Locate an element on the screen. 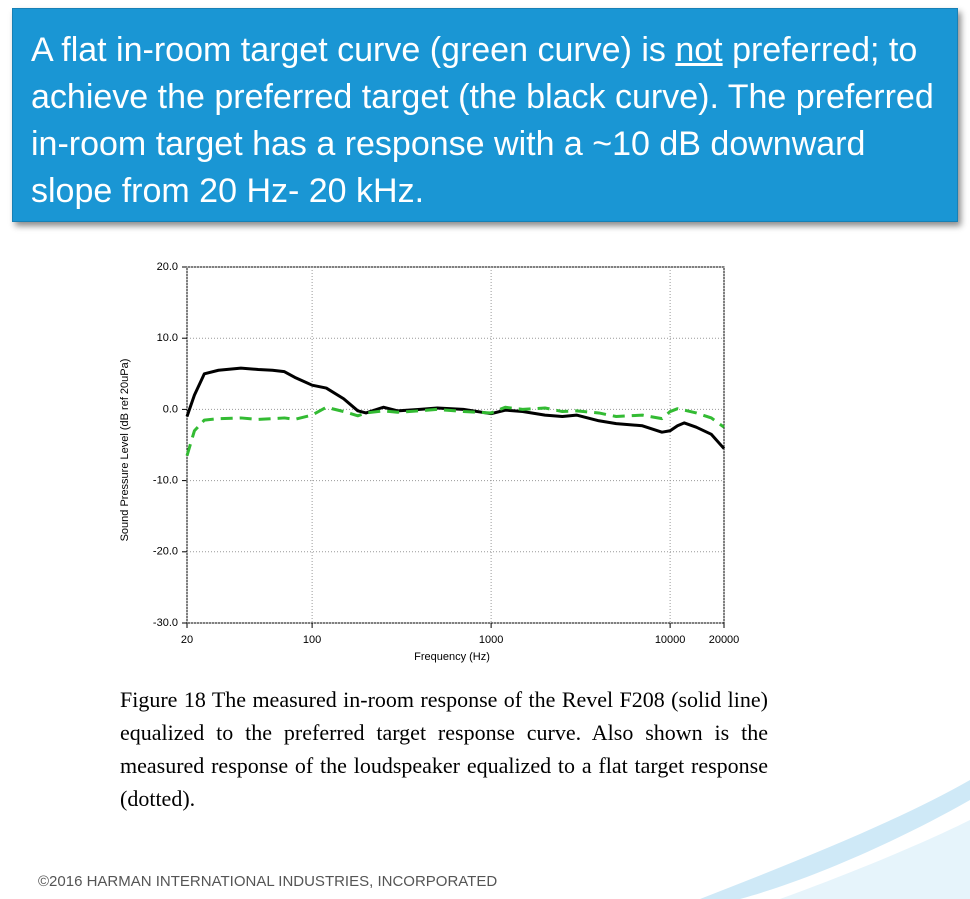 This screenshot has width=970, height=899. y-tick-label: -20.0 is located at coordinates (165, 552).